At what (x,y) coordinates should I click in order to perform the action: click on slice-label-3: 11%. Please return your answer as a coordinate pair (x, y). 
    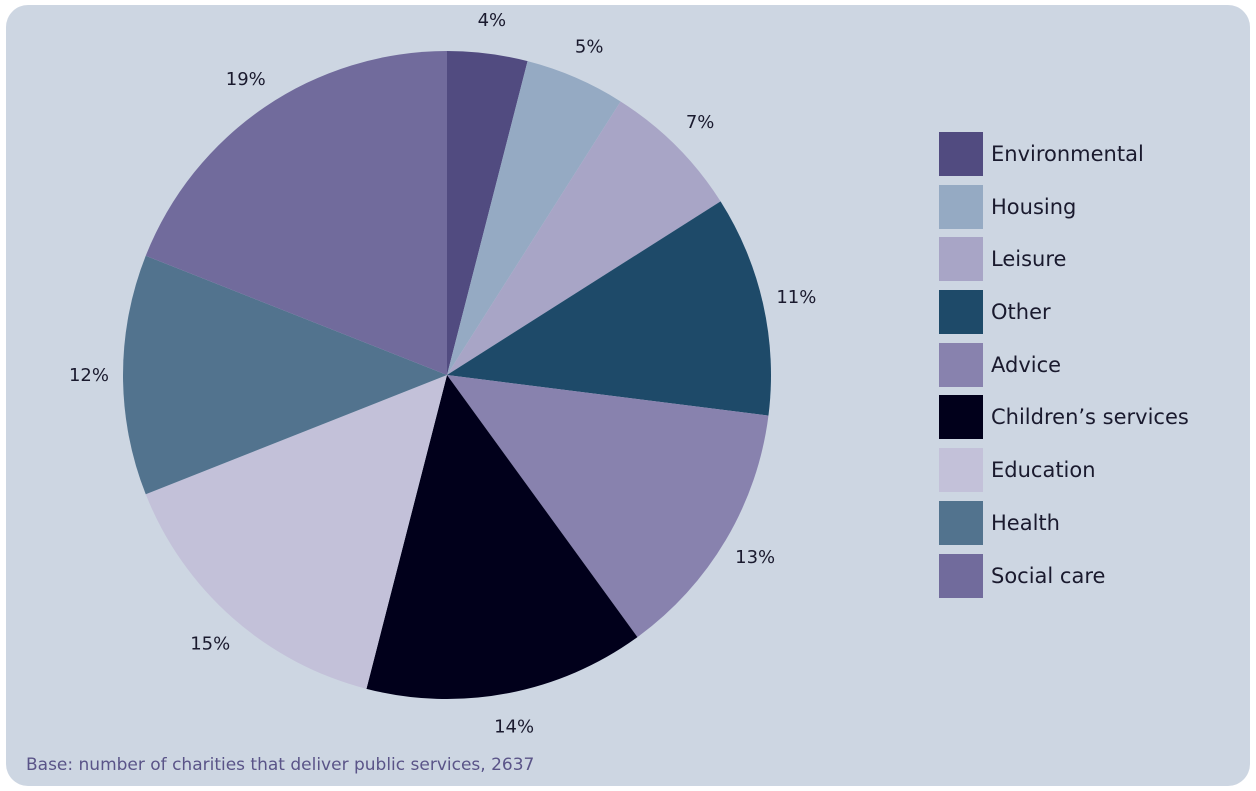
    Looking at the image, I should click on (796, 297).